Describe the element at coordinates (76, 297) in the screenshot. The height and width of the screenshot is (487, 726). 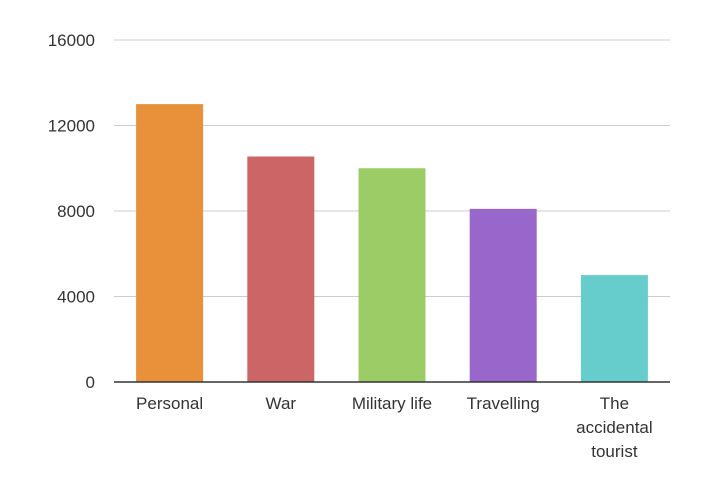
I see `y-tick-label: 4000` at that location.